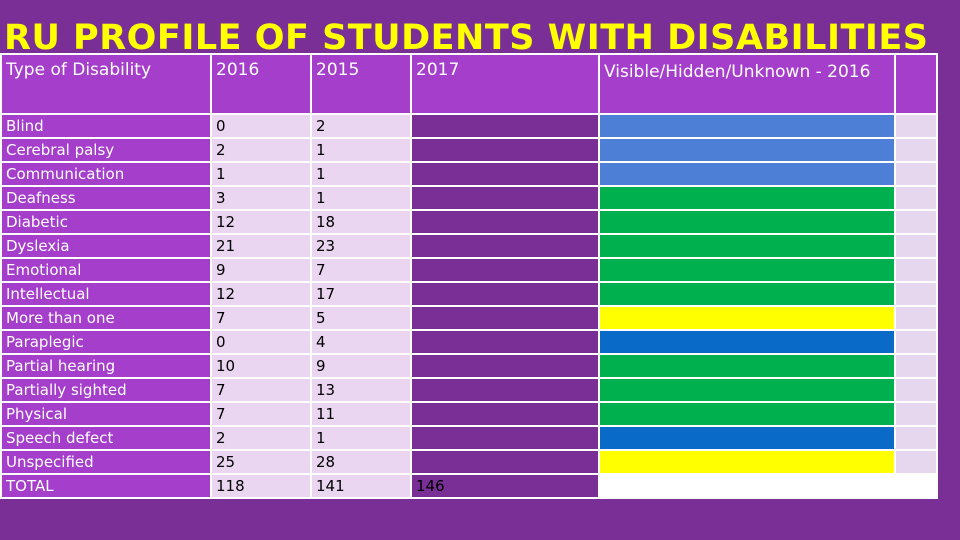  I want to click on header-2017: 2017, so click(505, 84).